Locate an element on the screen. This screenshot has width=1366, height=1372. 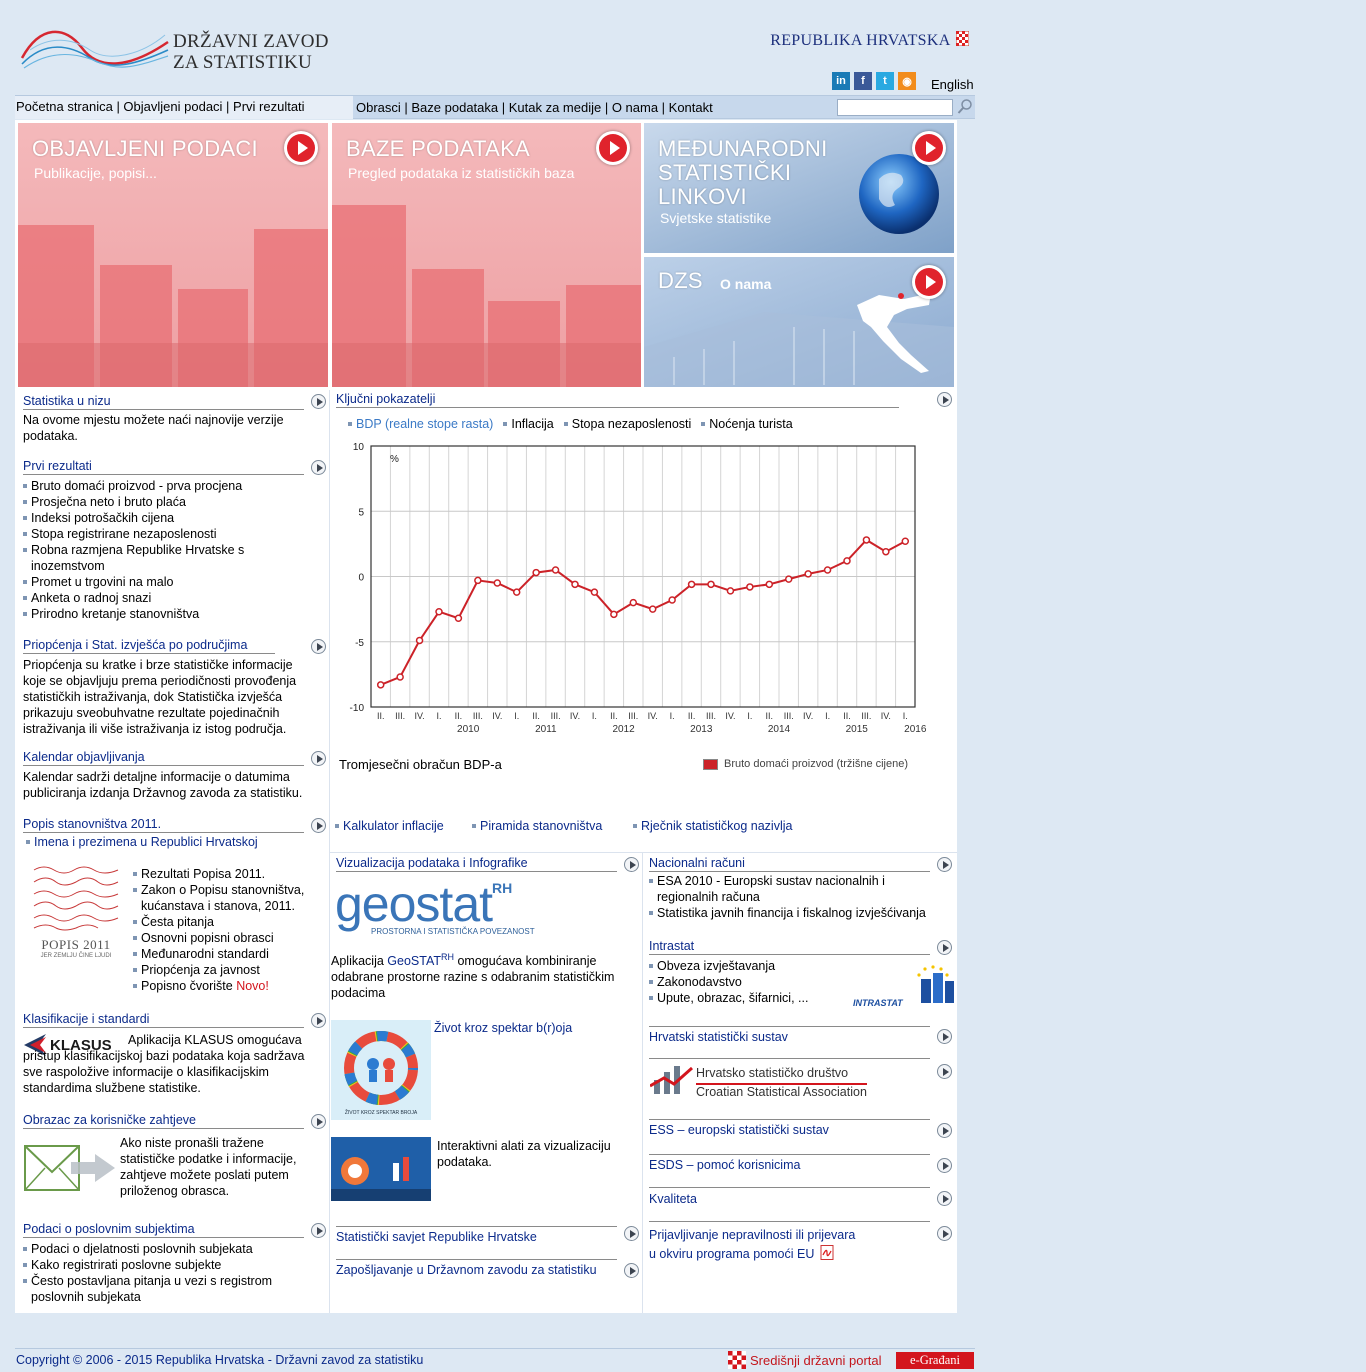
list-item: Rezultati Popisa 2011. is located at coordinates (228, 874).